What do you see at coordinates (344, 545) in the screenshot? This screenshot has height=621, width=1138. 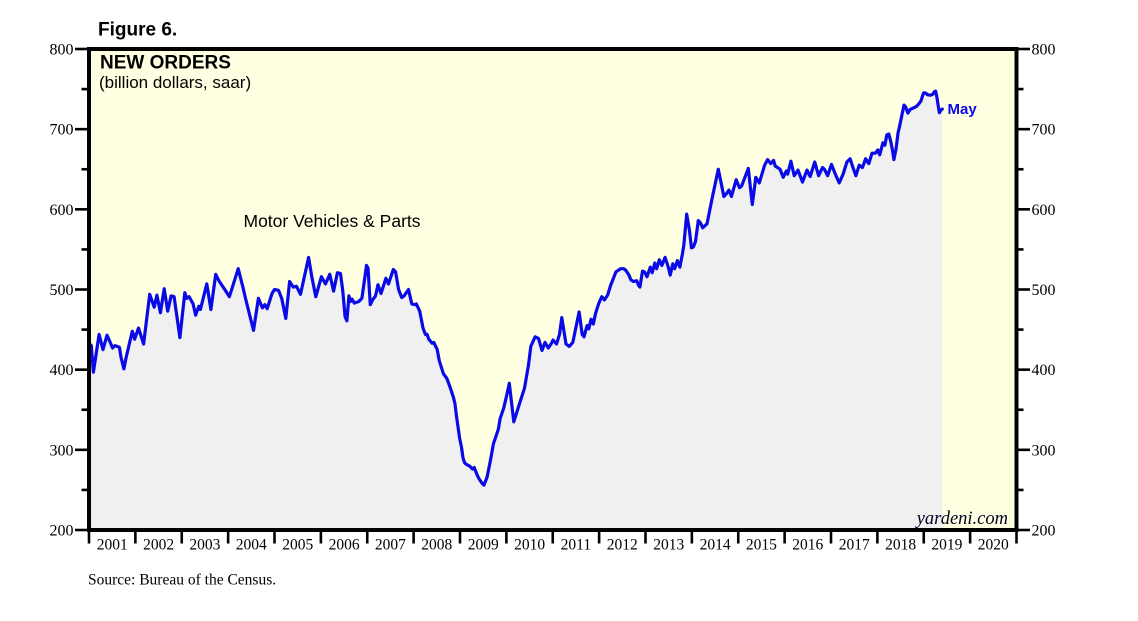 I see `svg-text: 2006` at bounding box center [344, 545].